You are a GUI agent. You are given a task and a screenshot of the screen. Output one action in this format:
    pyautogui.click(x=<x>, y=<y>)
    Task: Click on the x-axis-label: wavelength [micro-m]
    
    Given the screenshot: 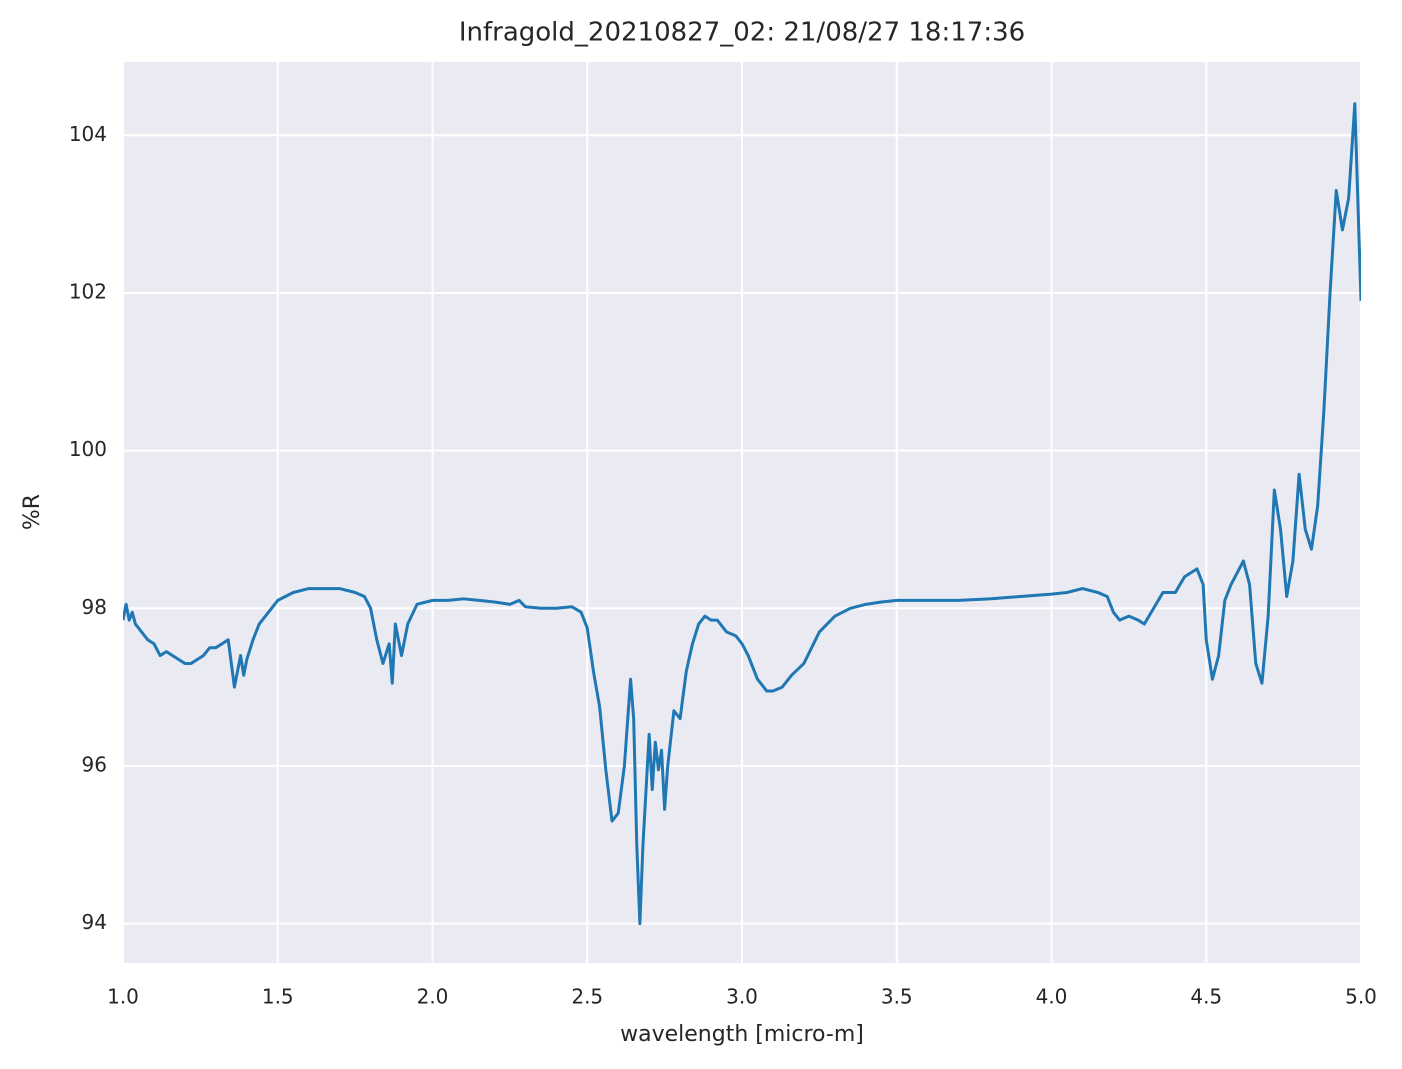 What is the action you would take?
    pyautogui.click(x=742, y=1034)
    